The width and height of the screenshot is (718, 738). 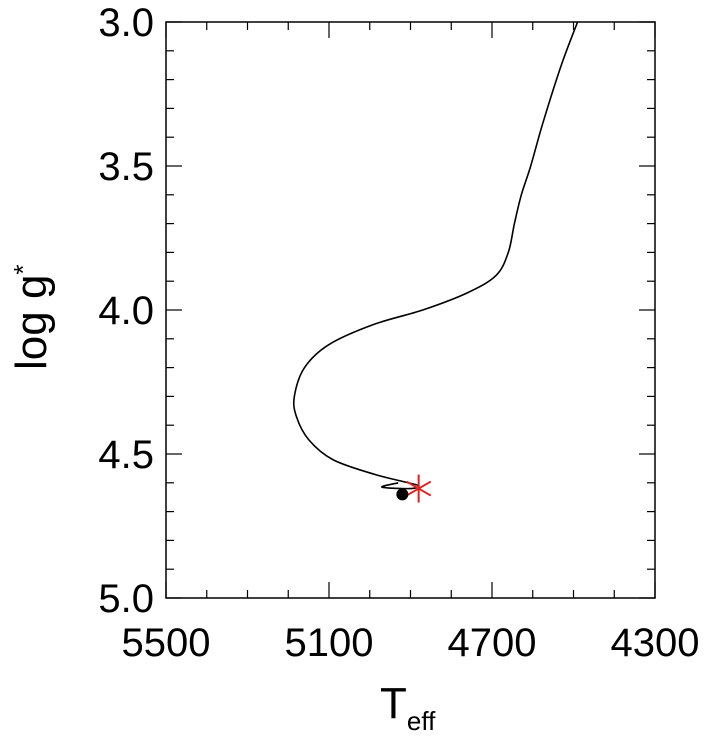 What do you see at coordinates (421, 721) in the screenshot?
I see `x-axis-label-sub: eff` at bounding box center [421, 721].